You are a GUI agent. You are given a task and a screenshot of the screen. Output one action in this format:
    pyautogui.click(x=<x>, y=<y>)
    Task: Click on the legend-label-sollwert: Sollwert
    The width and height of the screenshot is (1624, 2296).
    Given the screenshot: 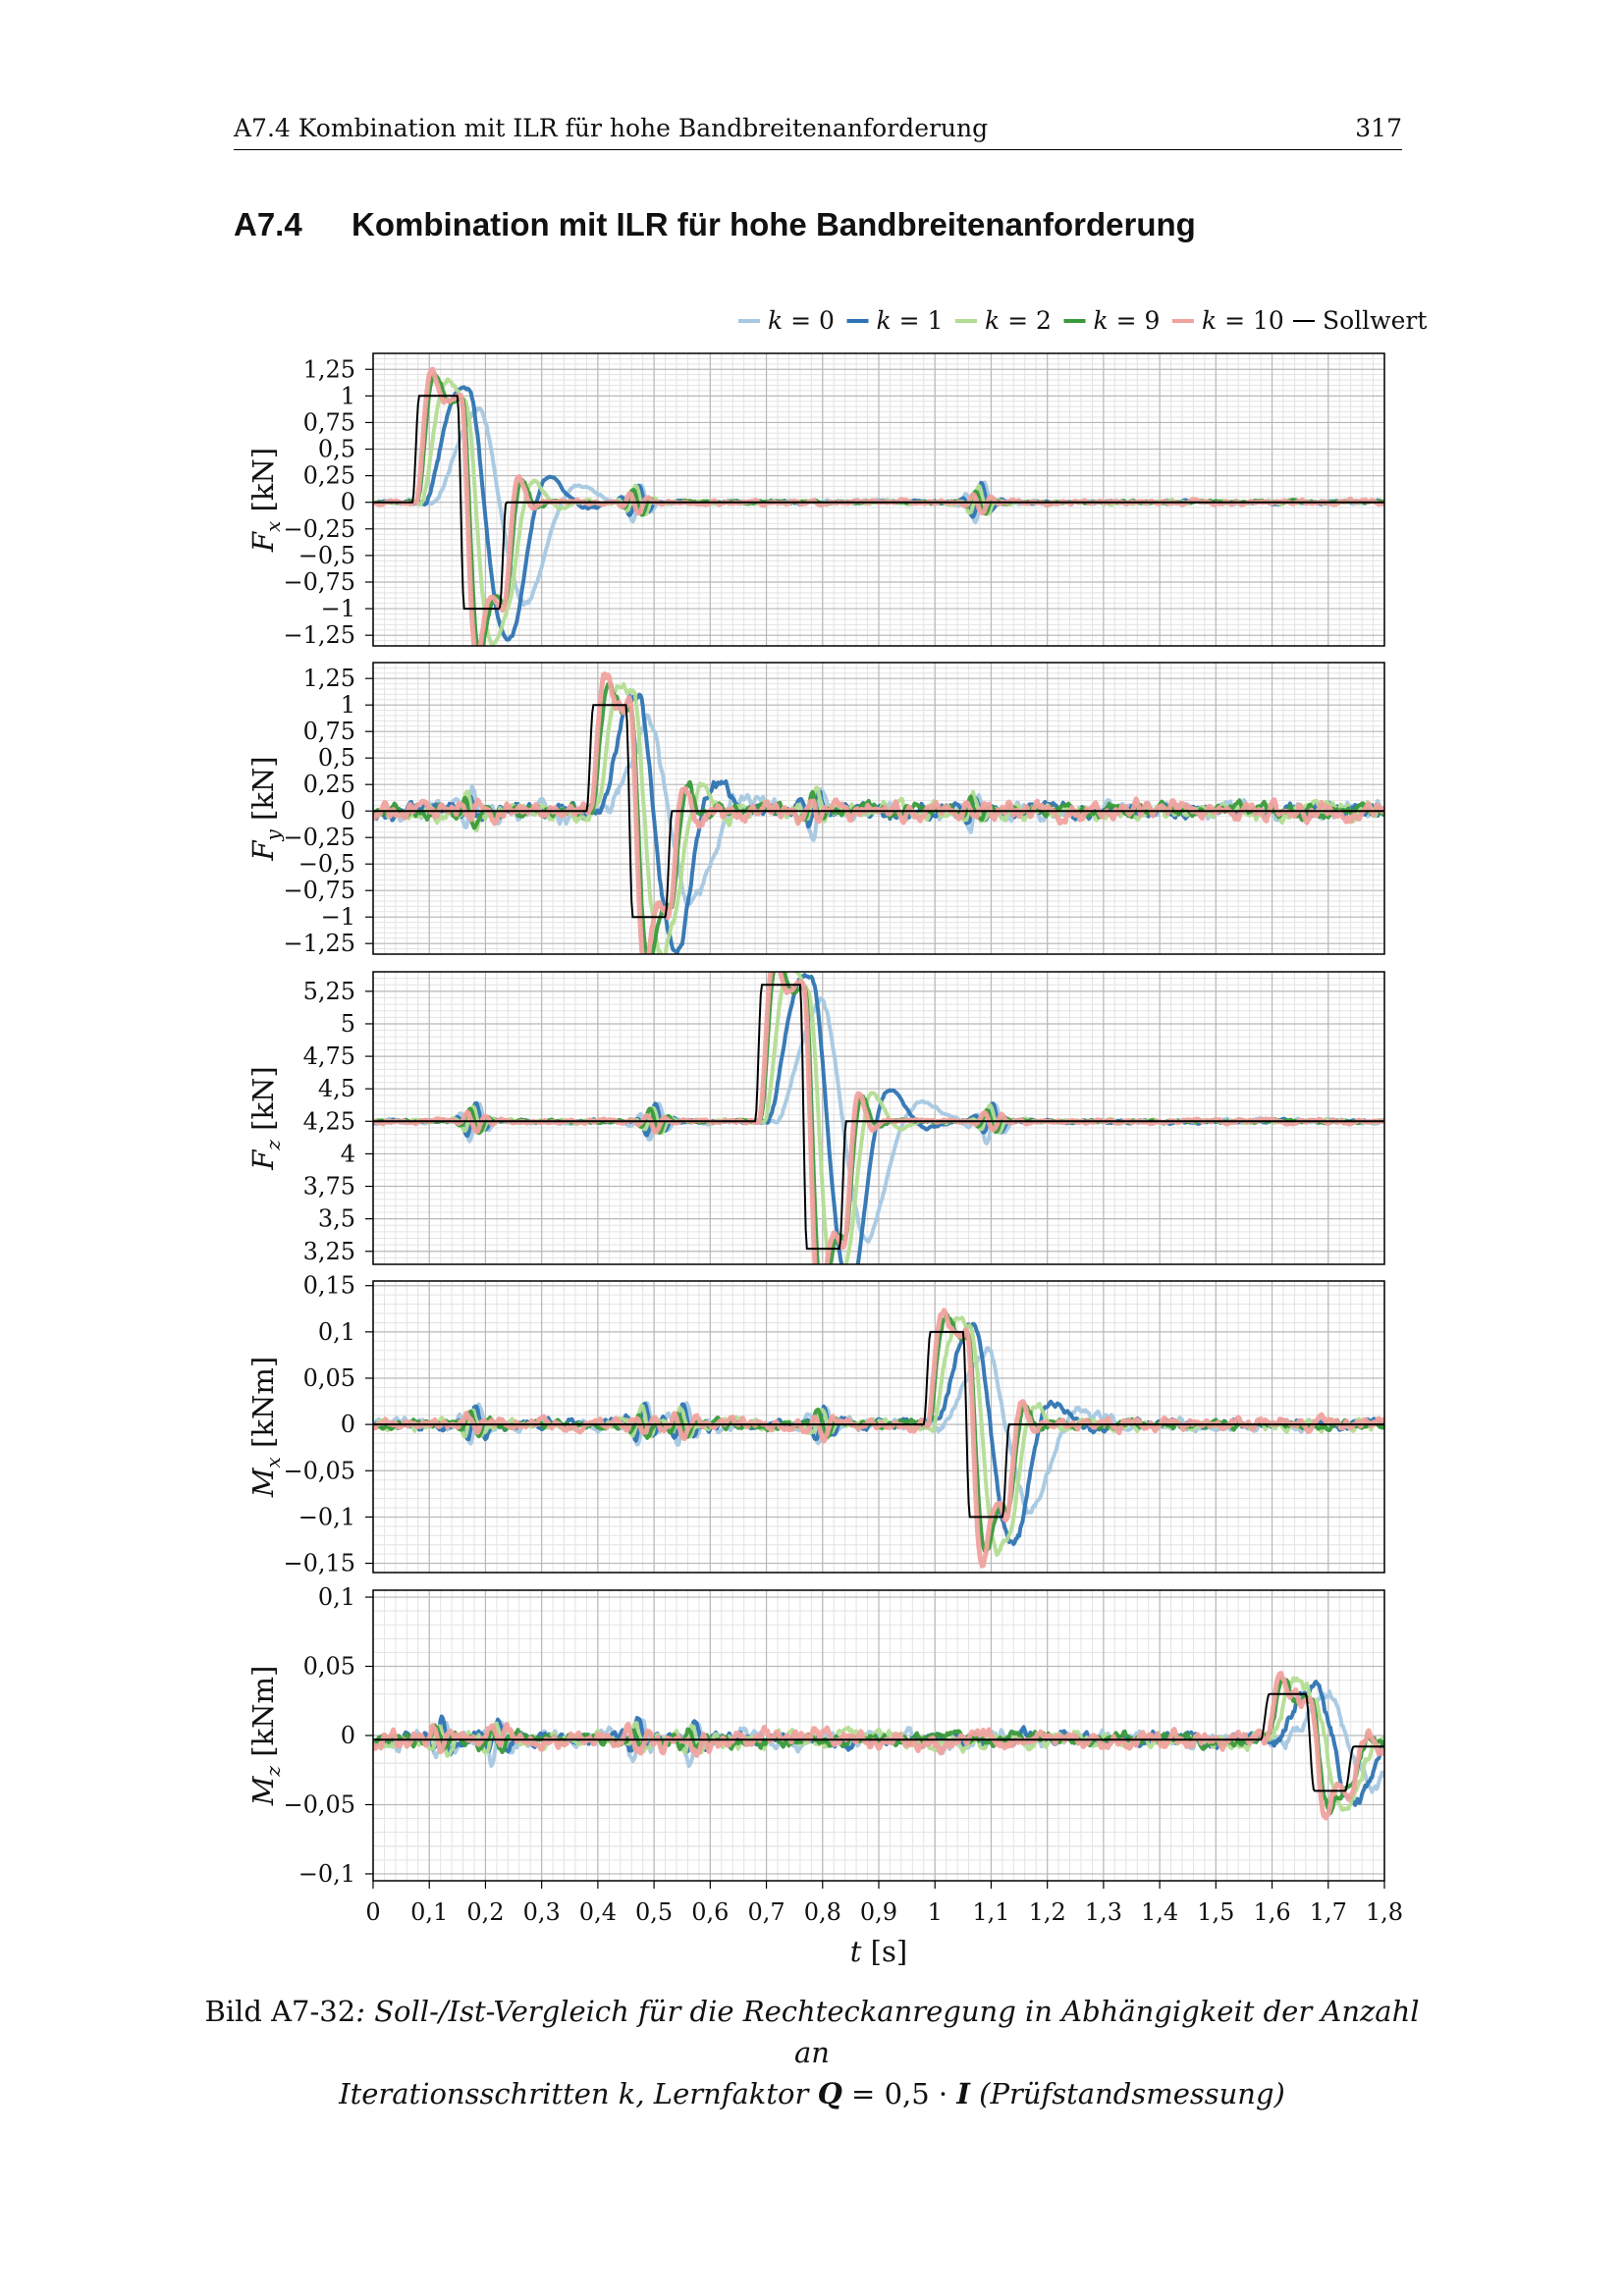 What is the action you would take?
    pyautogui.click(x=1375, y=320)
    